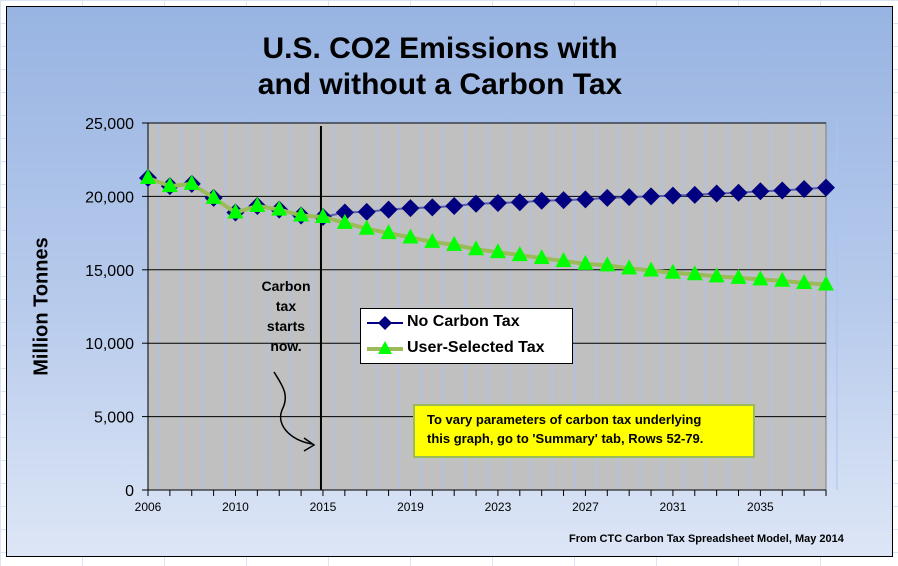  I want to click on legend-item-no-carbon-tax: No Carbon Tax, so click(466, 323).